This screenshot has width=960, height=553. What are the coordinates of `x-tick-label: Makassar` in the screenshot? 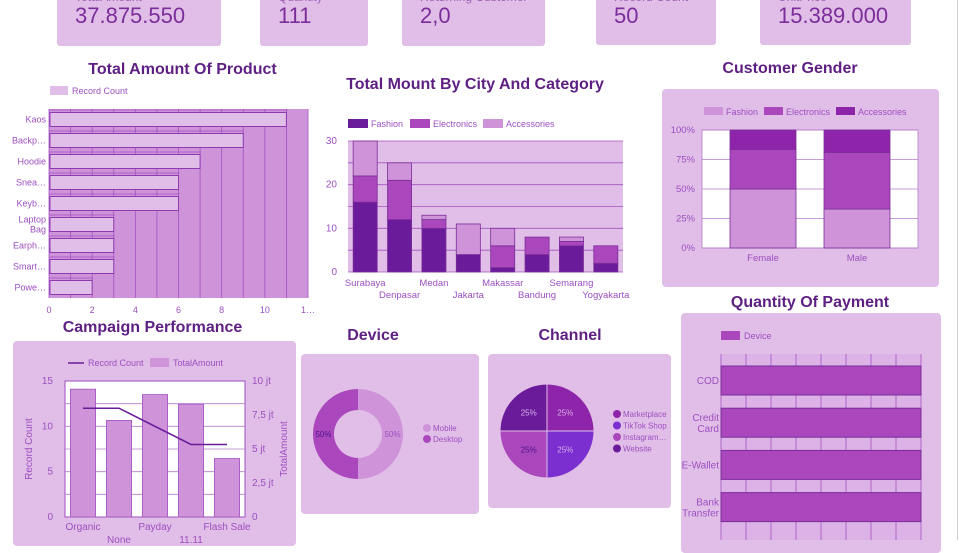 It's located at (502, 283).